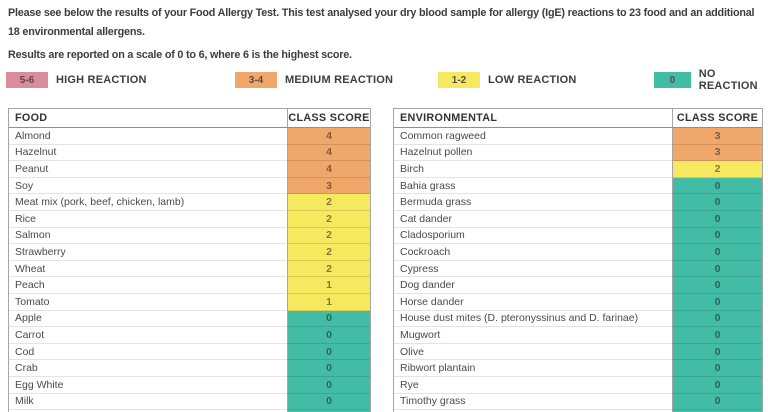 This screenshot has width=768, height=412. What do you see at coordinates (101, 80) in the screenshot?
I see `high-reaction-label: HIGH REACTION` at bounding box center [101, 80].